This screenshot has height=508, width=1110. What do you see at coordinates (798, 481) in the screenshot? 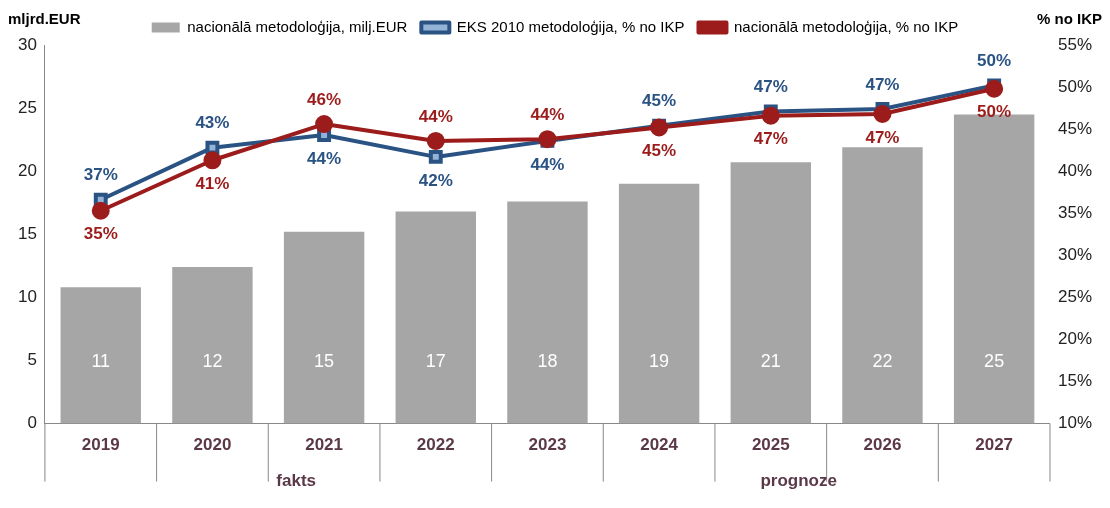
I see `text: prognoze` at bounding box center [798, 481].